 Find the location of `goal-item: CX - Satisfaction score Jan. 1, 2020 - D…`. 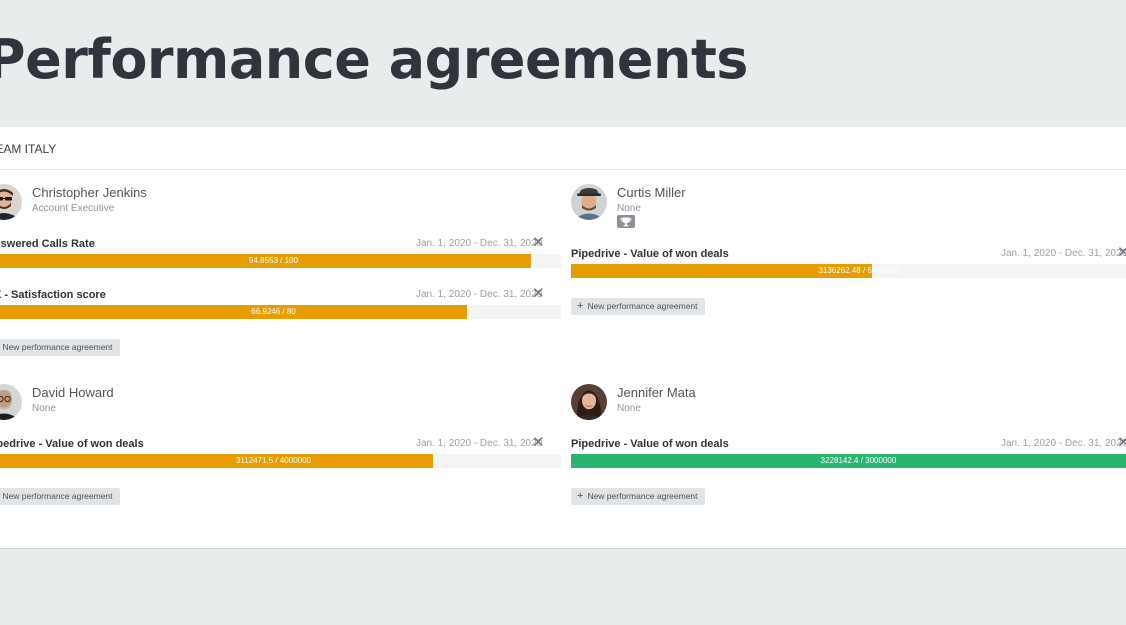

goal-item: CX - Satisfaction score Jan. 1, 2020 - D… is located at coordinates (280, 307).